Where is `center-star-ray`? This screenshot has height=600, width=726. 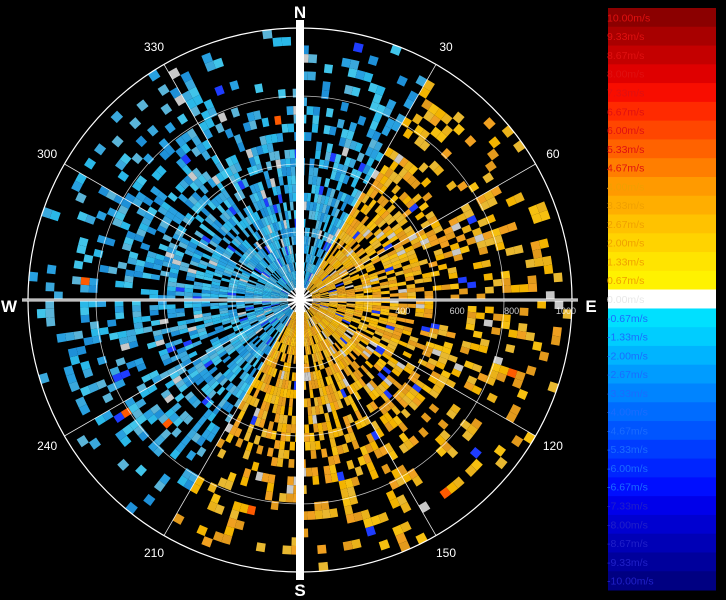
center-star-ray is located at coordinates (302, 294).